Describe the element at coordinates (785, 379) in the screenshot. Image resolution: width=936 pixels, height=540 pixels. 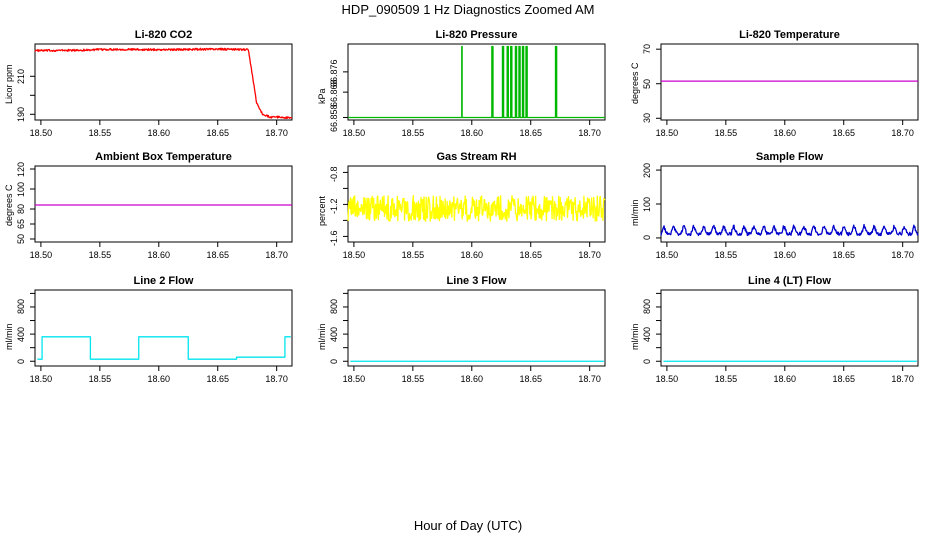
I see `line-4-lt-flow-x-tick-label: 18.60` at that location.